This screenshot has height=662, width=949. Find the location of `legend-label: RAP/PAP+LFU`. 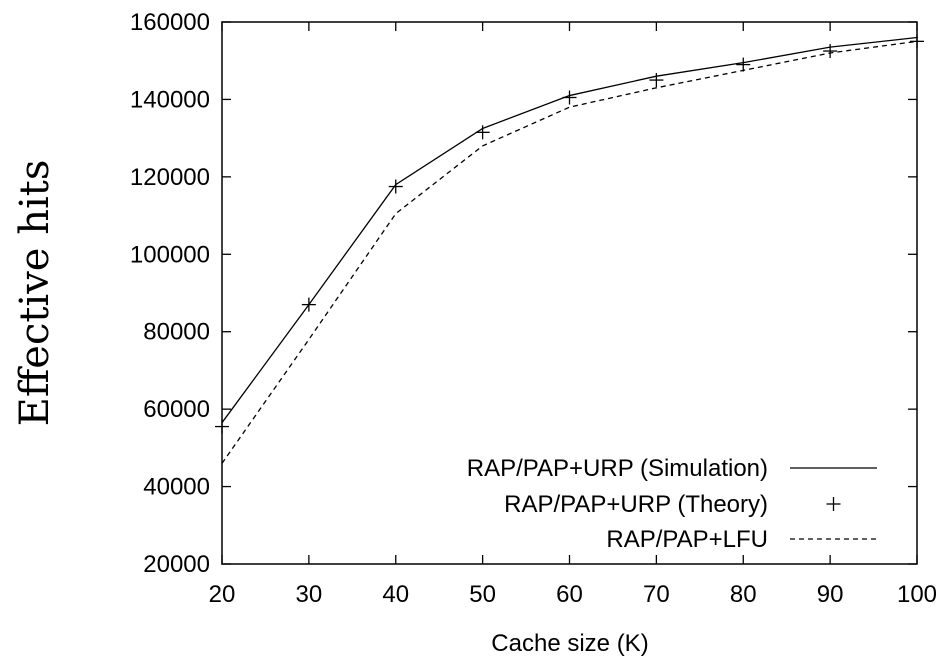

legend-label: RAP/PAP+LFU is located at coordinates (687, 539).